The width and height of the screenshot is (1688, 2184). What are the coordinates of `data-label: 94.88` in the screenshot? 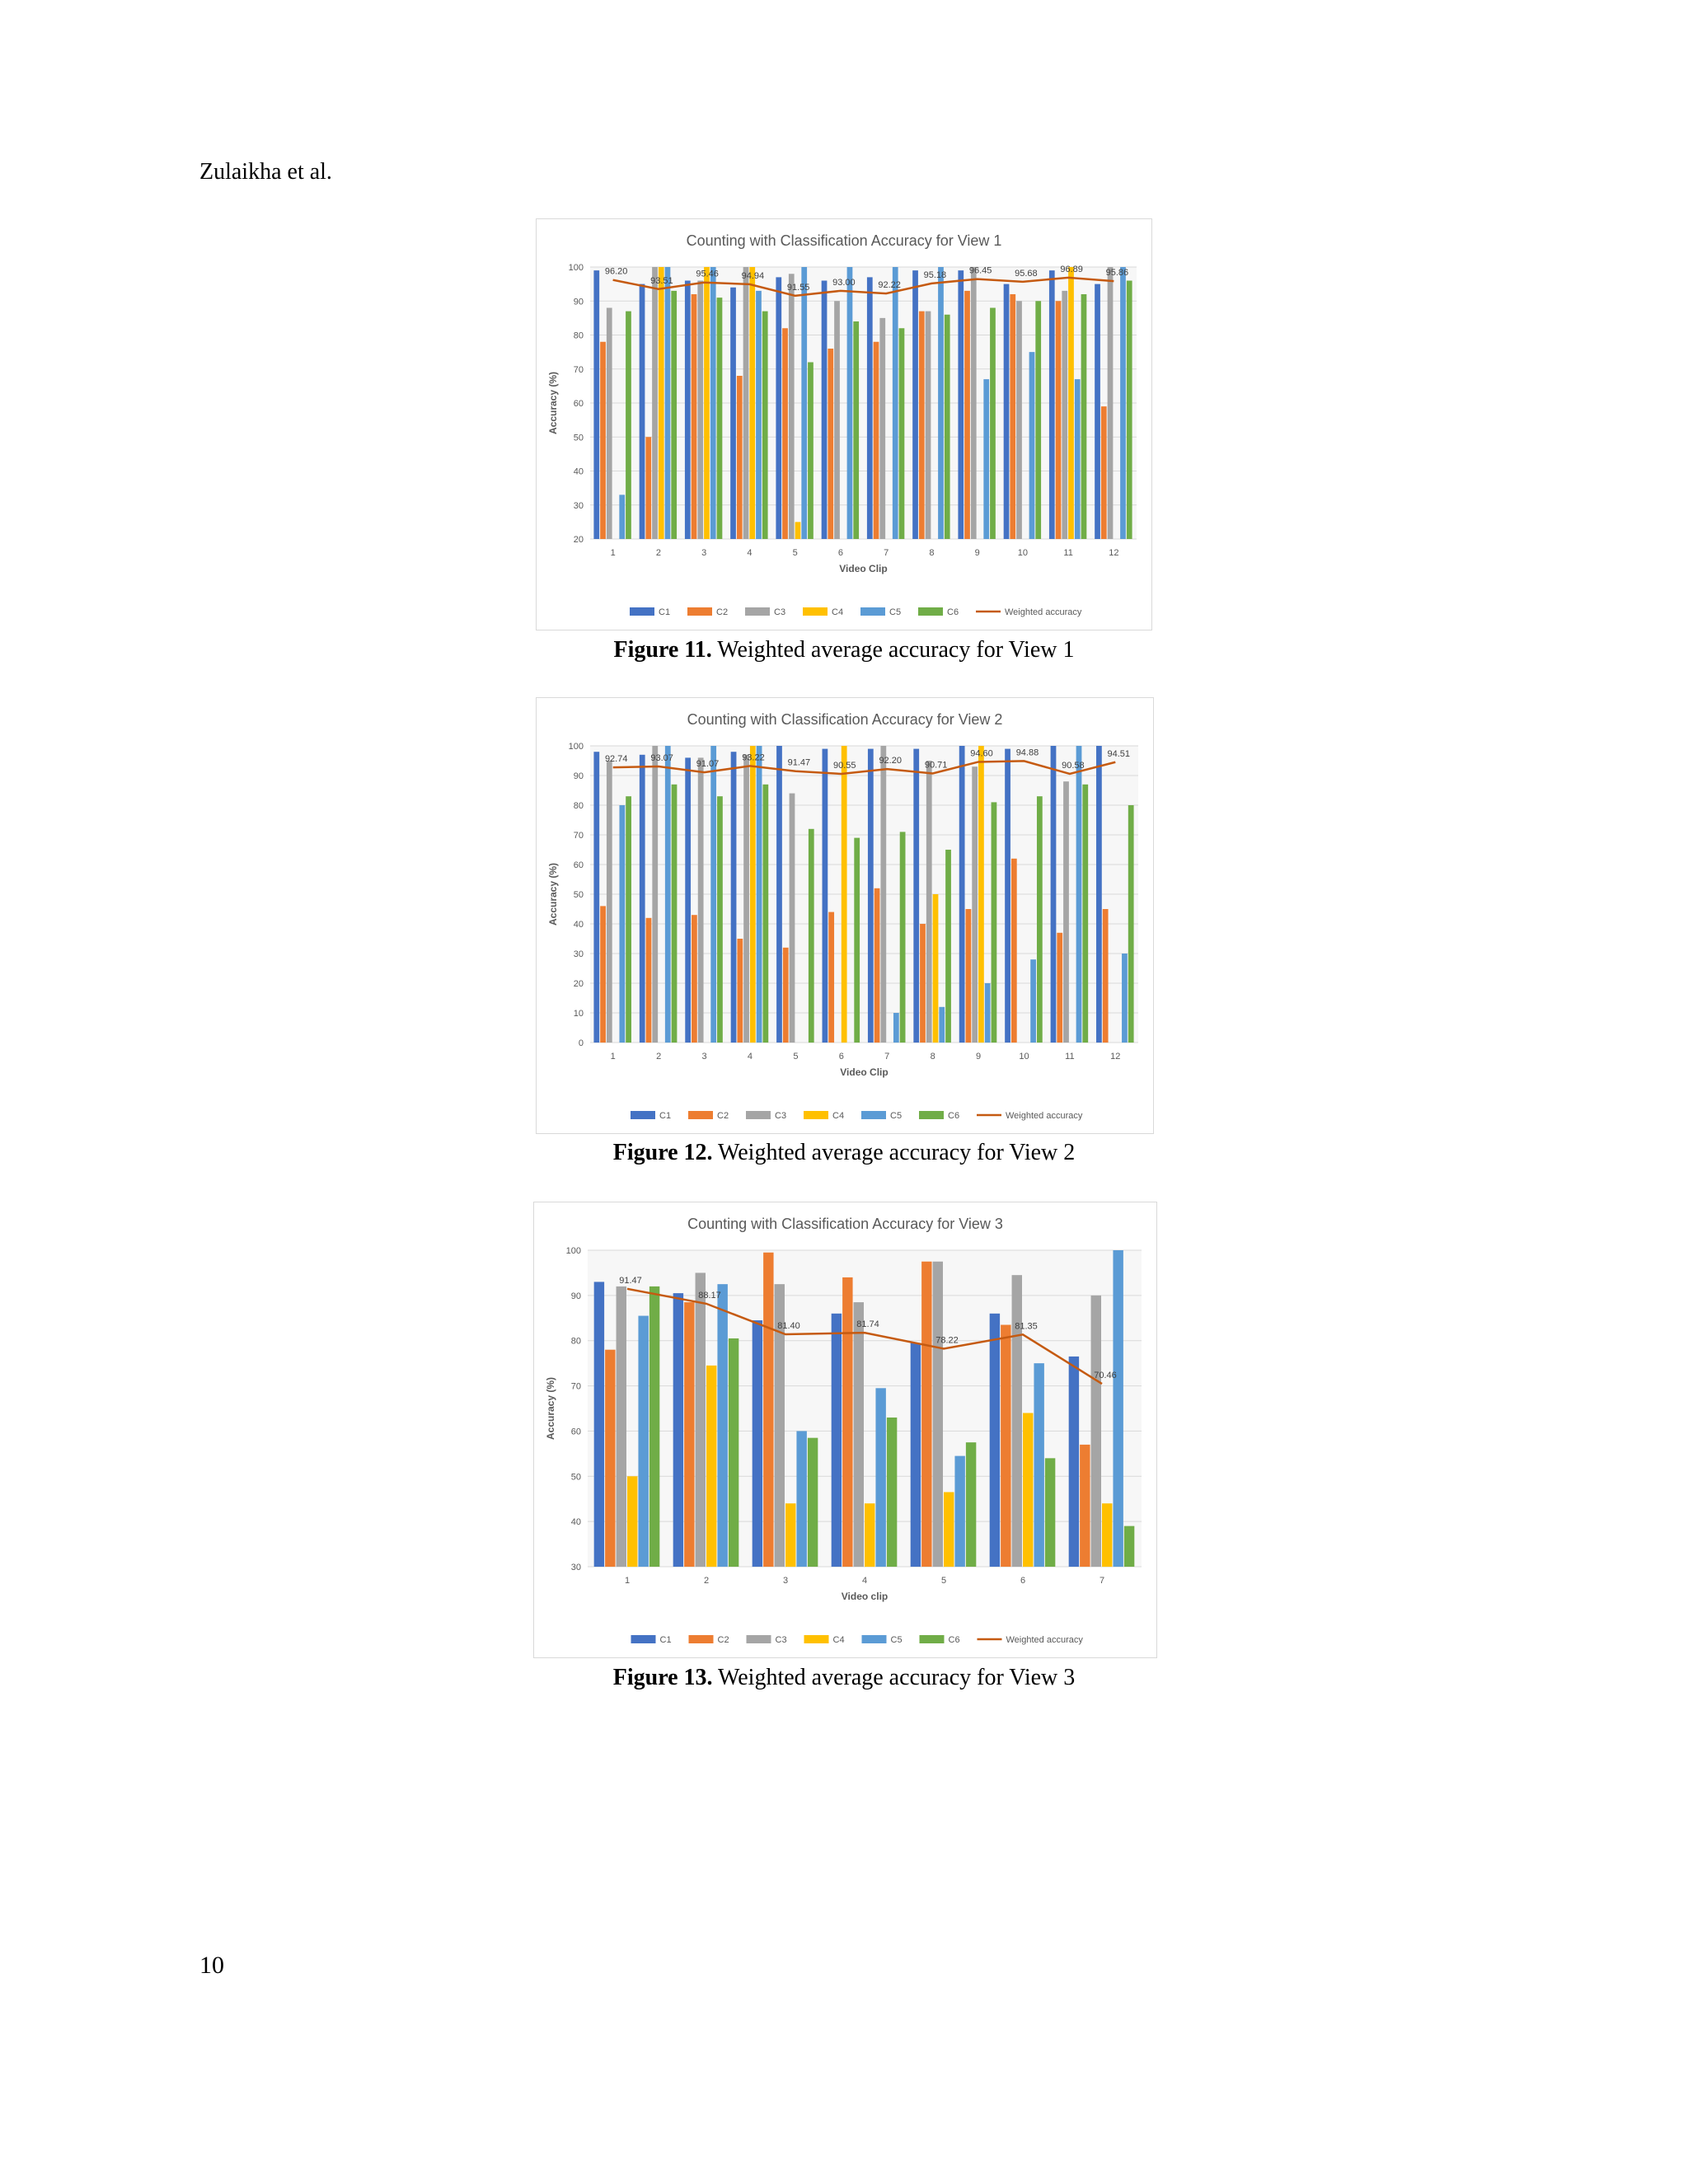 It's located at (1027, 752).